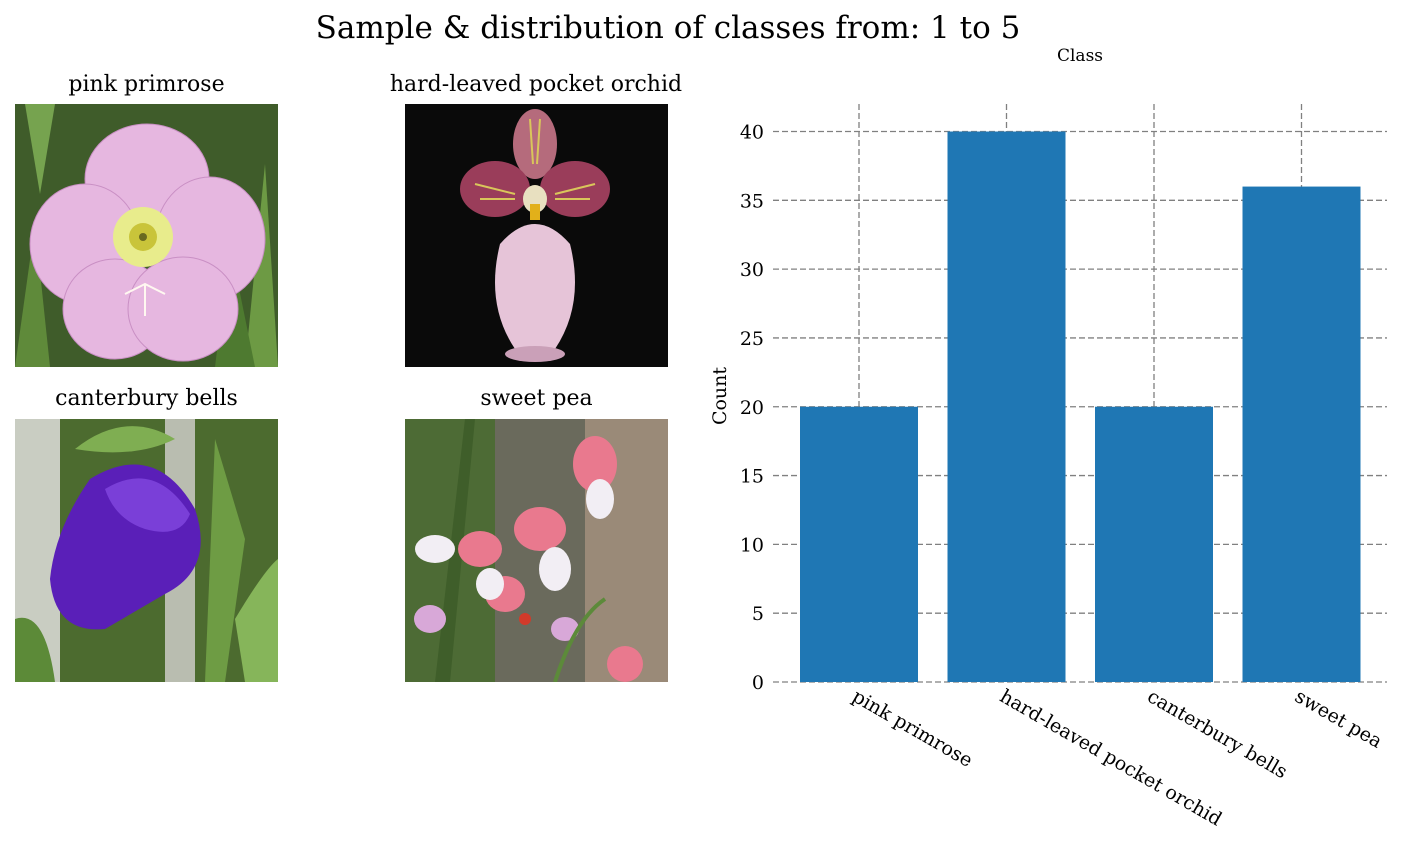 The width and height of the screenshot is (1407, 859). What do you see at coordinates (1006, 406) in the screenshot?
I see `bar-hard-leaved-pocket-orchid` at bounding box center [1006, 406].